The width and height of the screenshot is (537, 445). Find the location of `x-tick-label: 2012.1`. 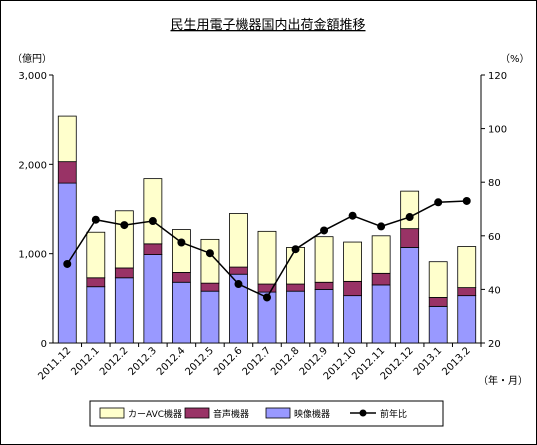

x-tick-label: 2012.1 is located at coordinates (85, 361).